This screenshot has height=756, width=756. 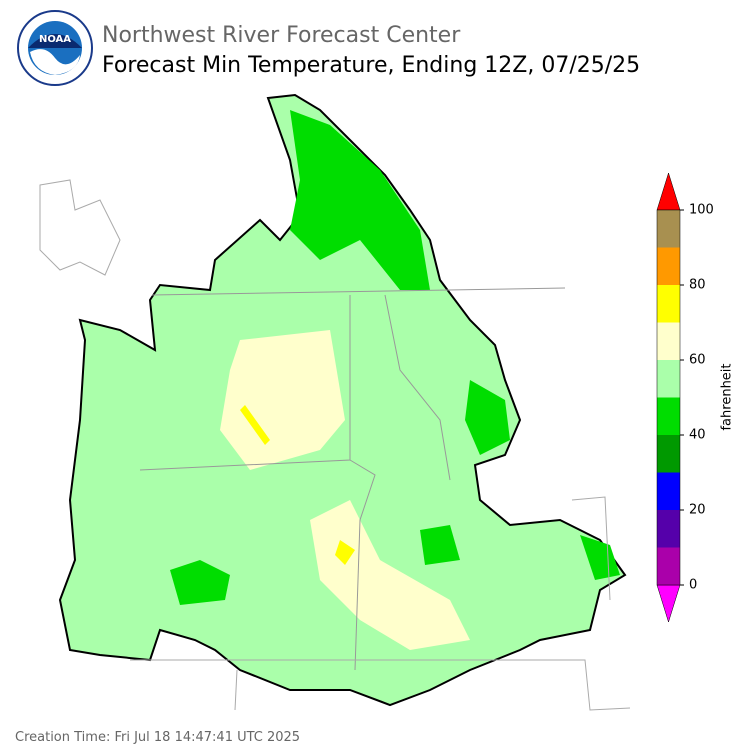 I want to click on noaa-logo: NOAA, so click(x=55, y=48).